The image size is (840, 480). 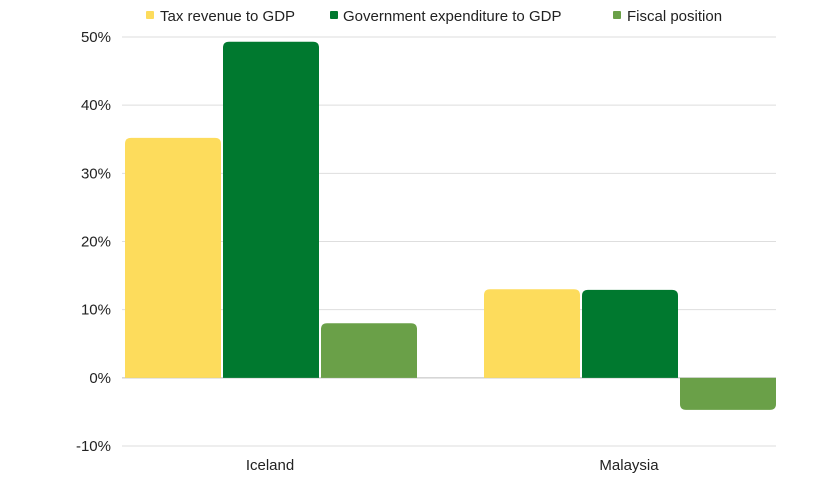 I want to click on legend-label-fiscal-position: Fiscal position, so click(x=674, y=16).